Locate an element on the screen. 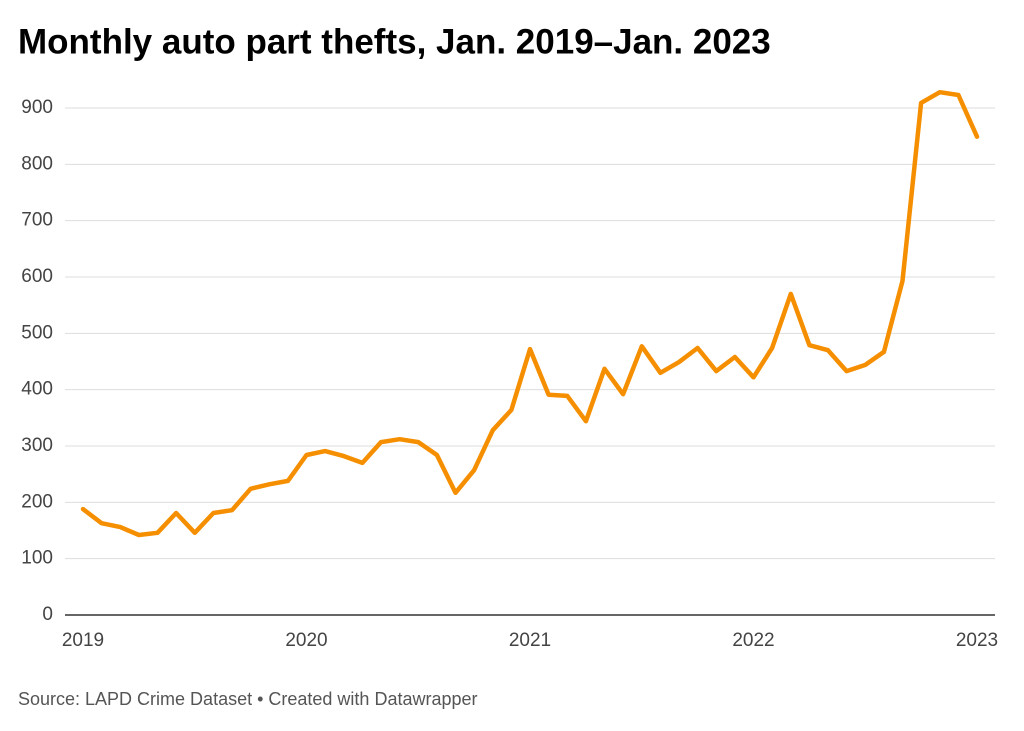 Image resolution: width=1024 pixels, height=731 pixels. x-tick-label: 2022 is located at coordinates (753, 640).